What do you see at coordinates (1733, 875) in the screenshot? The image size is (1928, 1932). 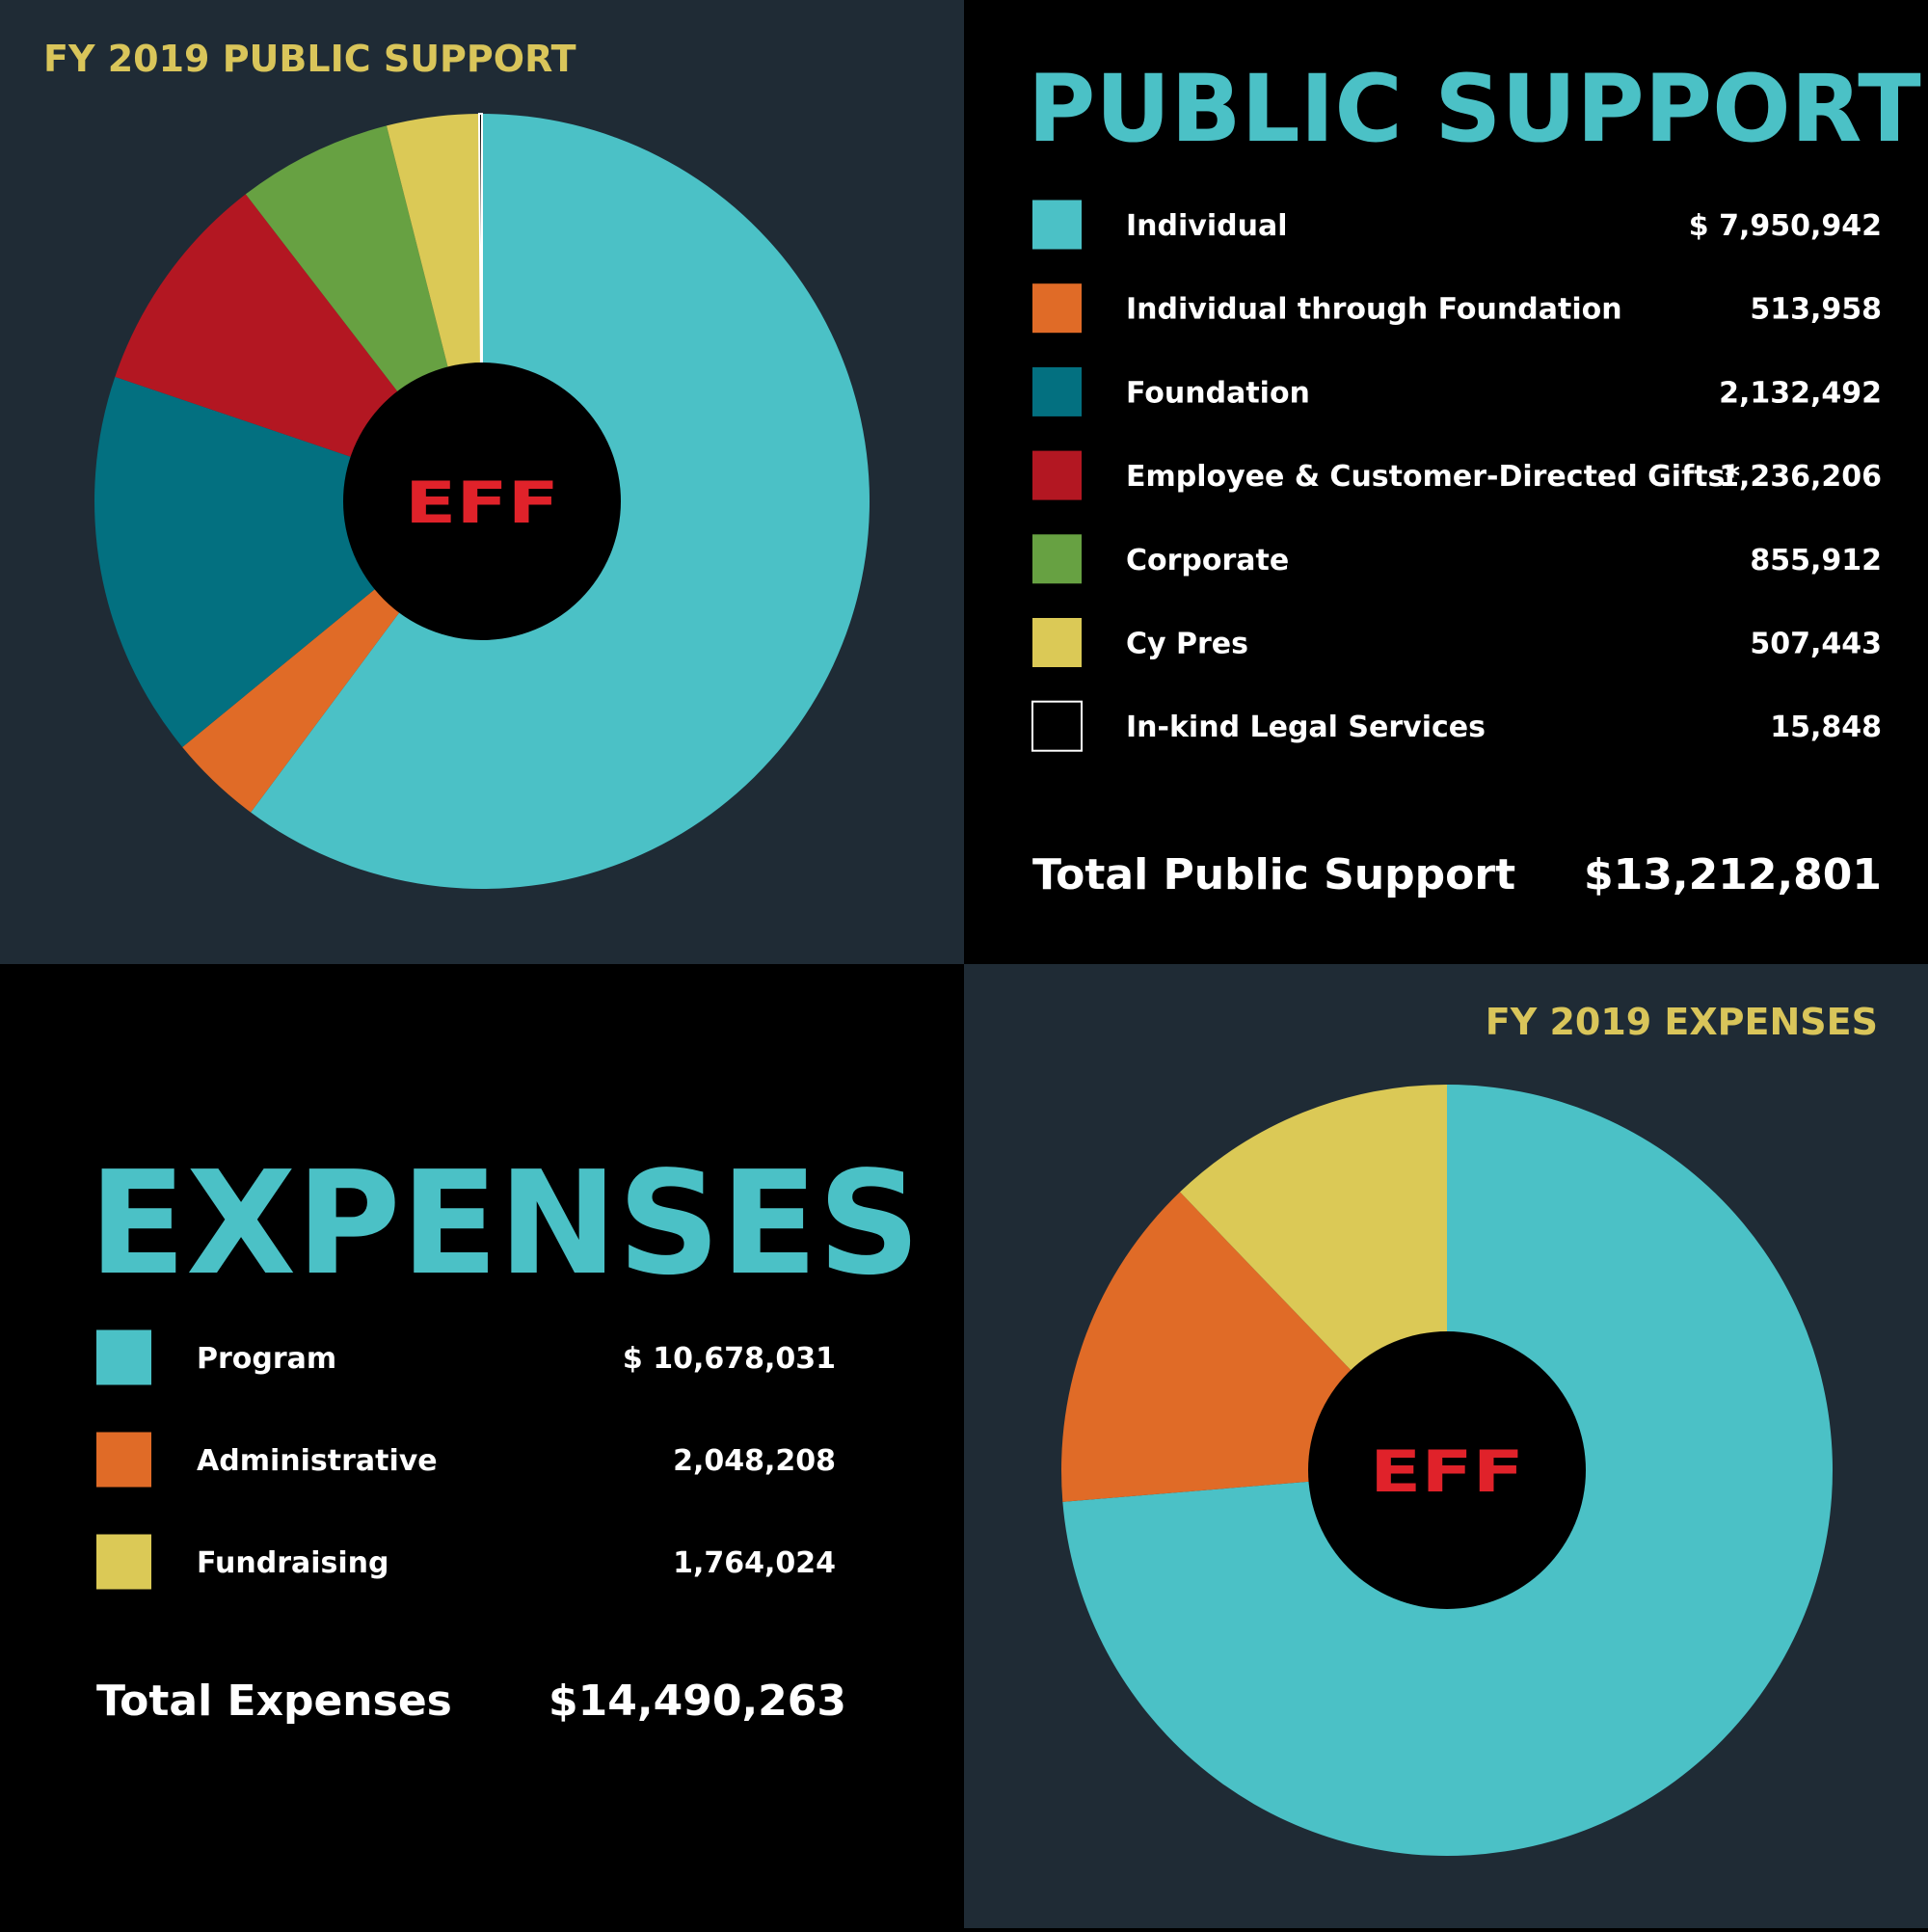 I see `total-value: $13,212,801` at bounding box center [1733, 875].